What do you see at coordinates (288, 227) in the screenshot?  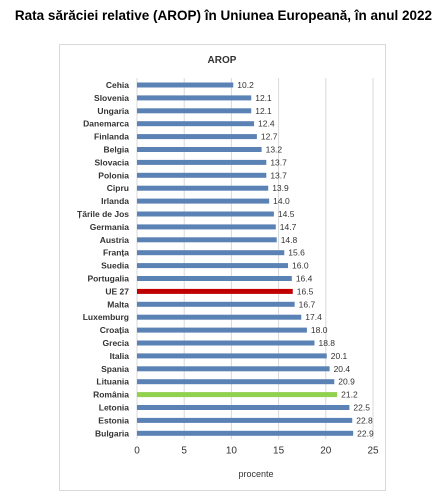 I see `data-label: 14.7` at bounding box center [288, 227].